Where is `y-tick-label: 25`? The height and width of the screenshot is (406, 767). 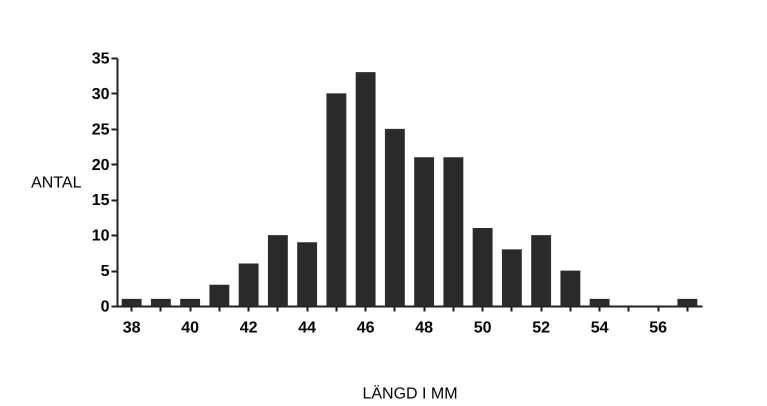 y-tick-label: 25 is located at coordinates (101, 129).